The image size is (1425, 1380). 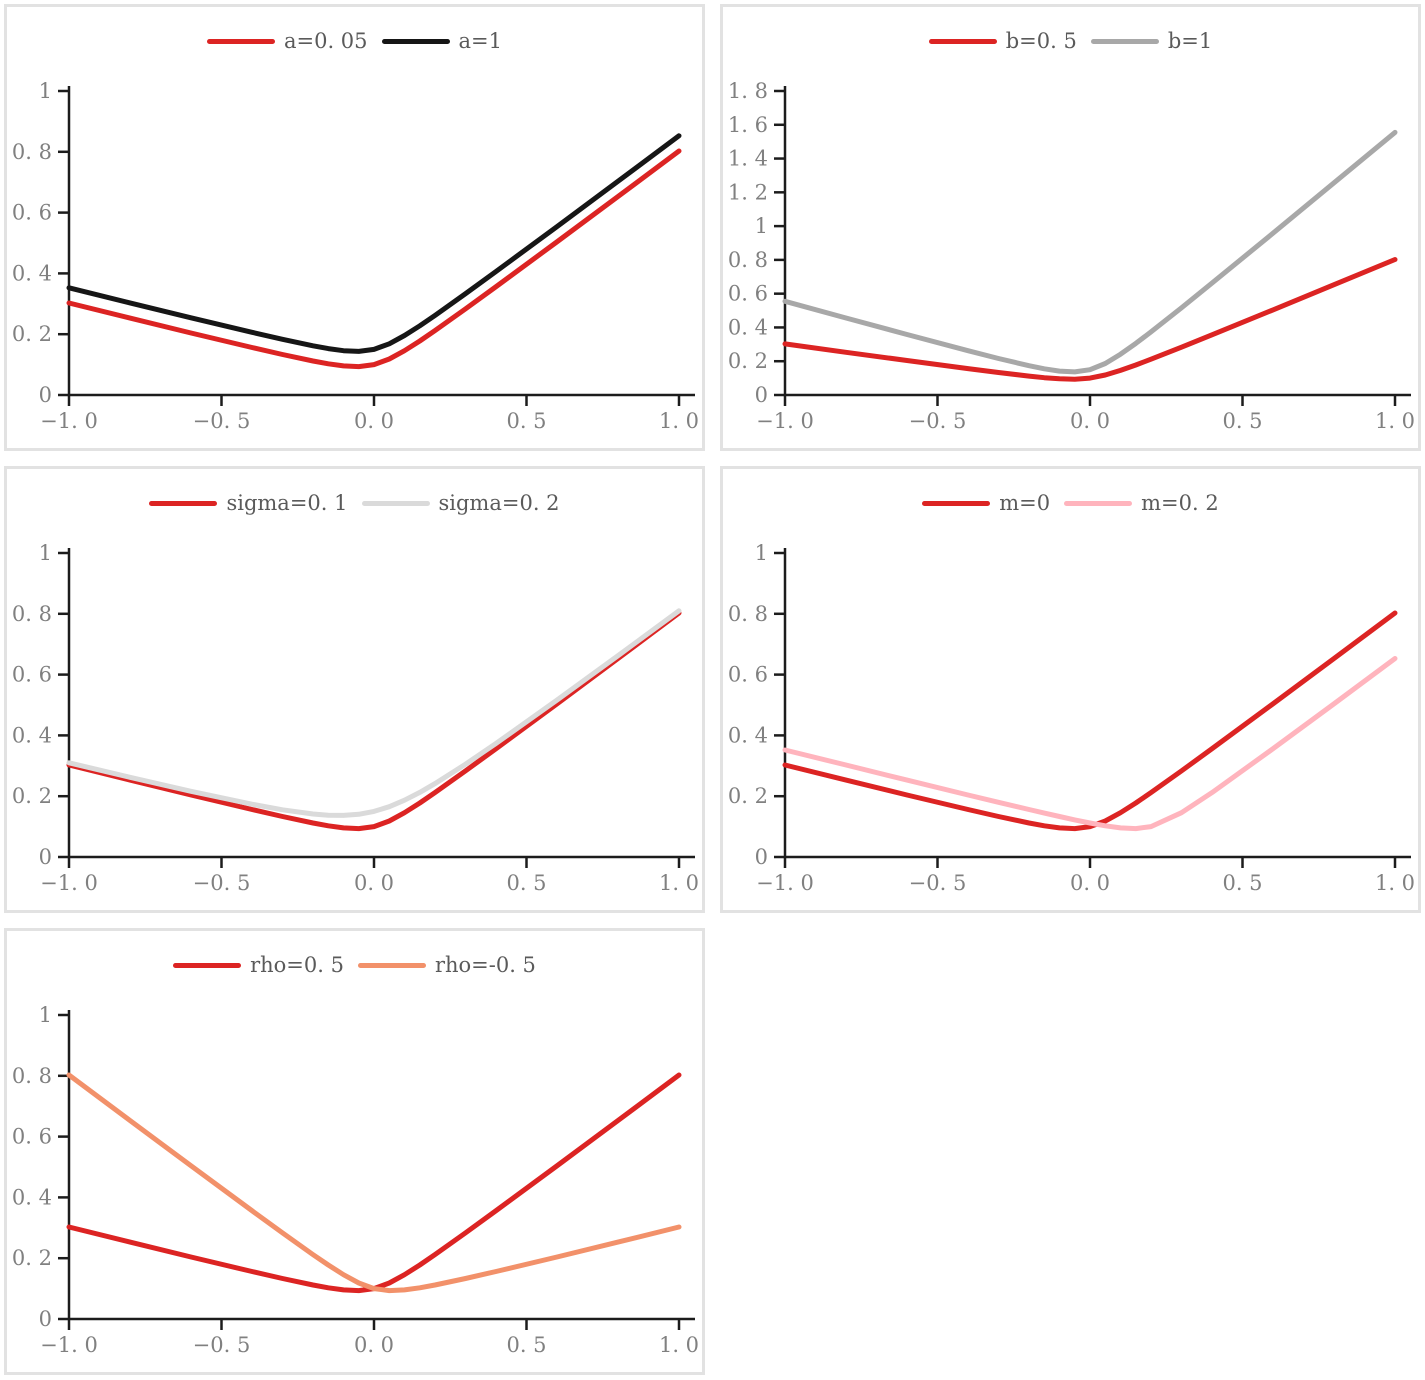 What do you see at coordinates (287, 503) in the screenshot?
I see `legend-label: sigma=0. 1` at bounding box center [287, 503].